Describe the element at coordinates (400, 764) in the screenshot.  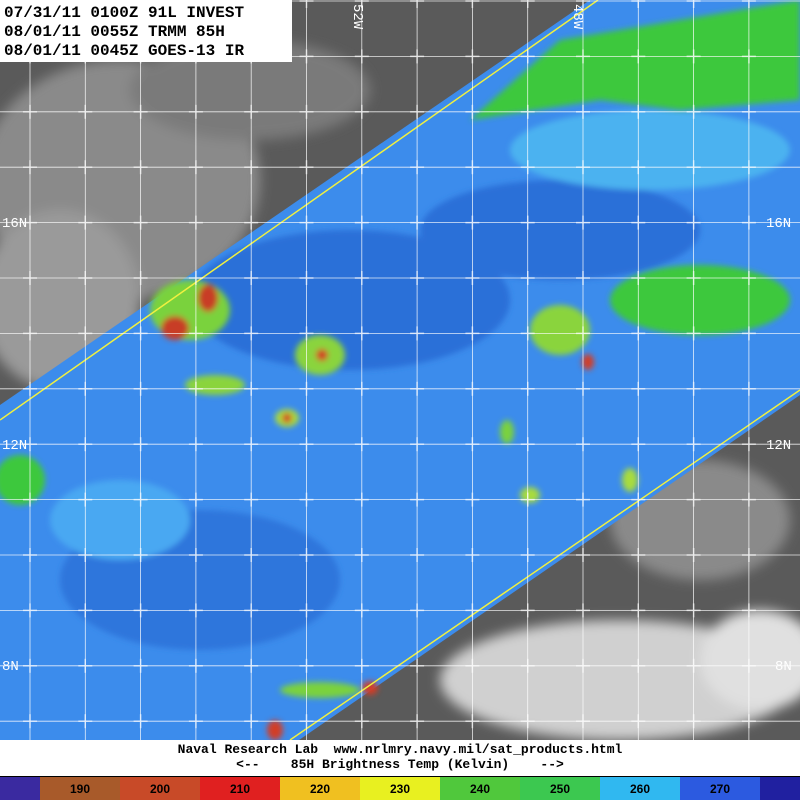
I see `footer-caption: <-- 85H Brightness Temp (Kelvin) -->` at that location.